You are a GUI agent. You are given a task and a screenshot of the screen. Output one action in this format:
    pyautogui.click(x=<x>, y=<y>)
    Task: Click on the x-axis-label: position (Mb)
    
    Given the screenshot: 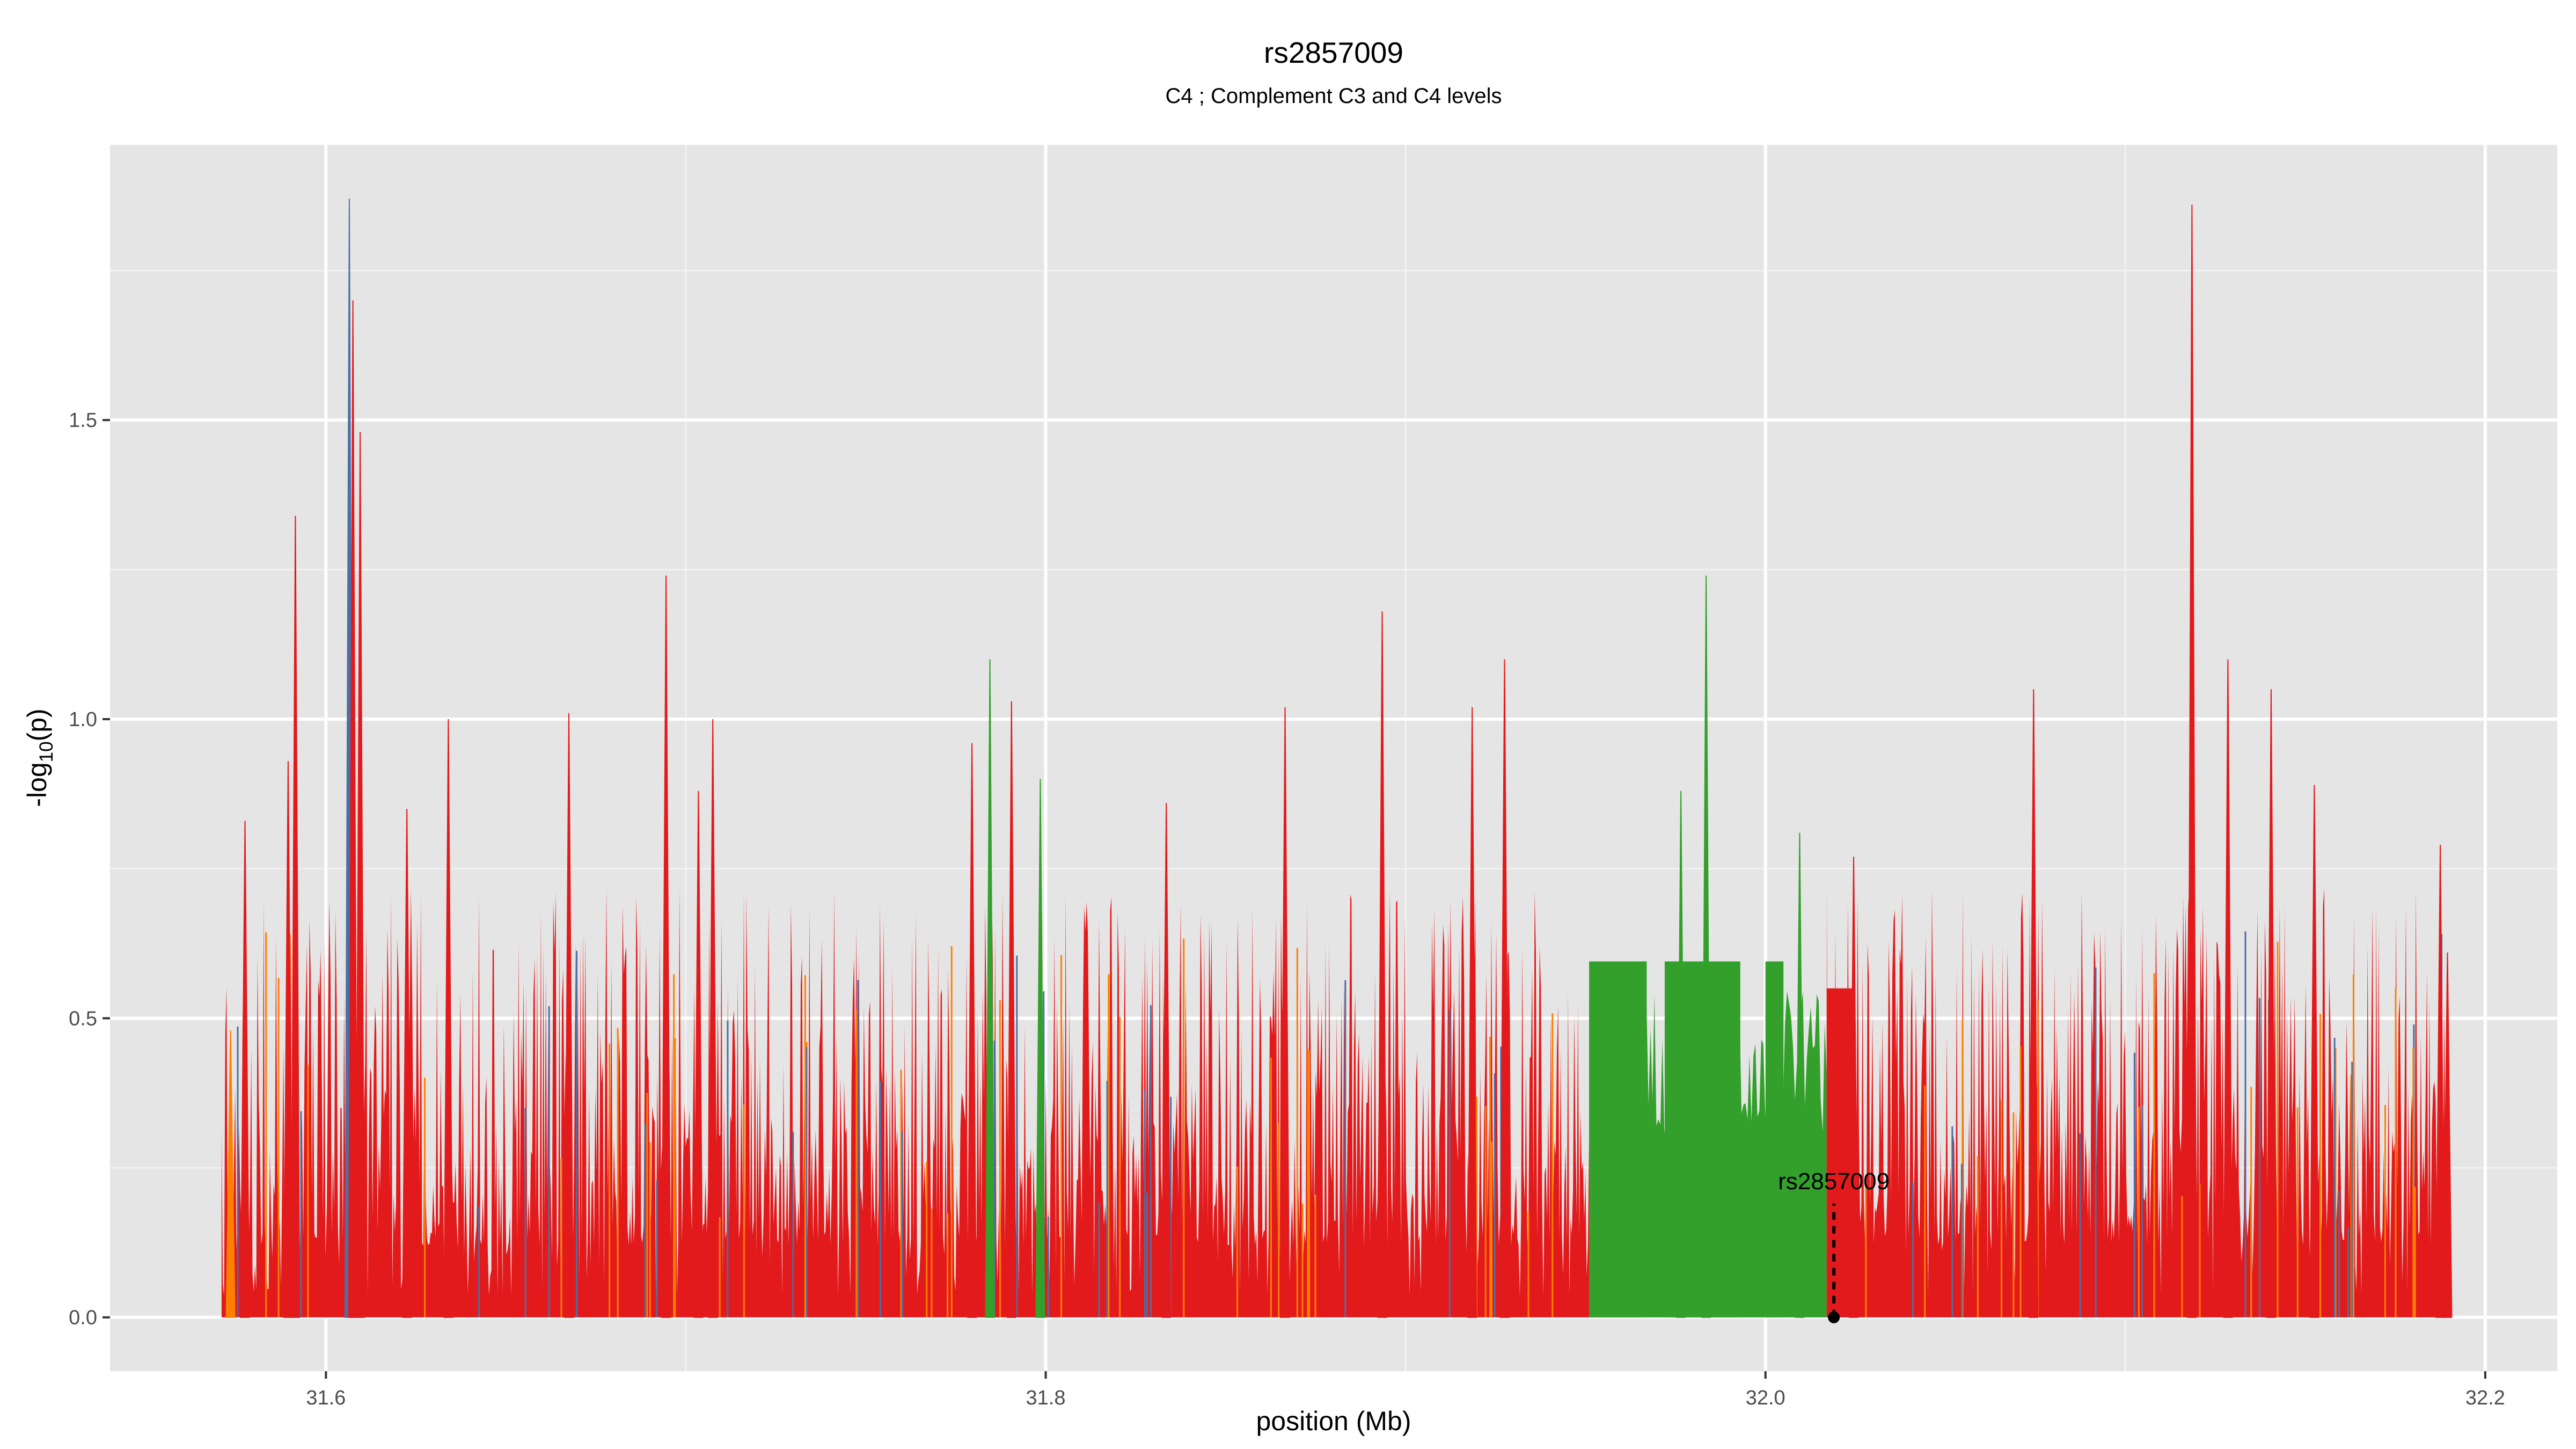 What is the action you would take?
    pyautogui.click(x=1333, y=1421)
    